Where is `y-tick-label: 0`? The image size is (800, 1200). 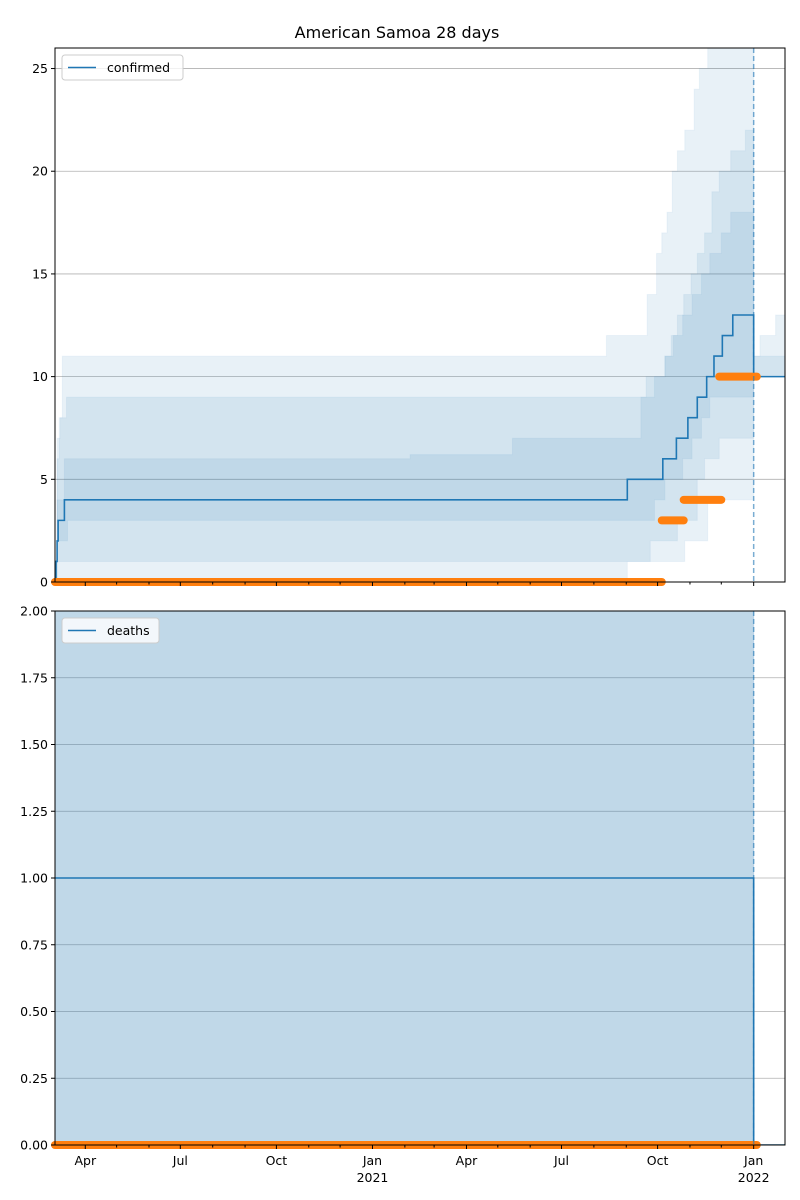
y-tick-label: 0 is located at coordinates (44, 582).